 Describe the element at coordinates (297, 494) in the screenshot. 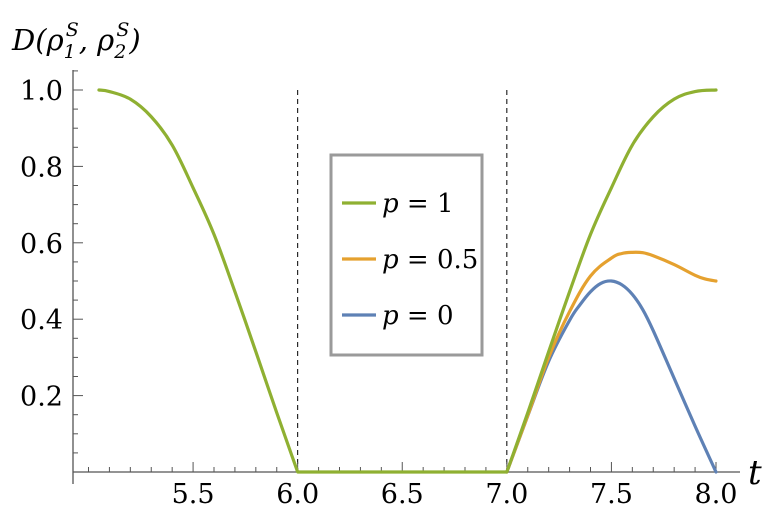

I see `x-tick-label: 6.0` at that location.